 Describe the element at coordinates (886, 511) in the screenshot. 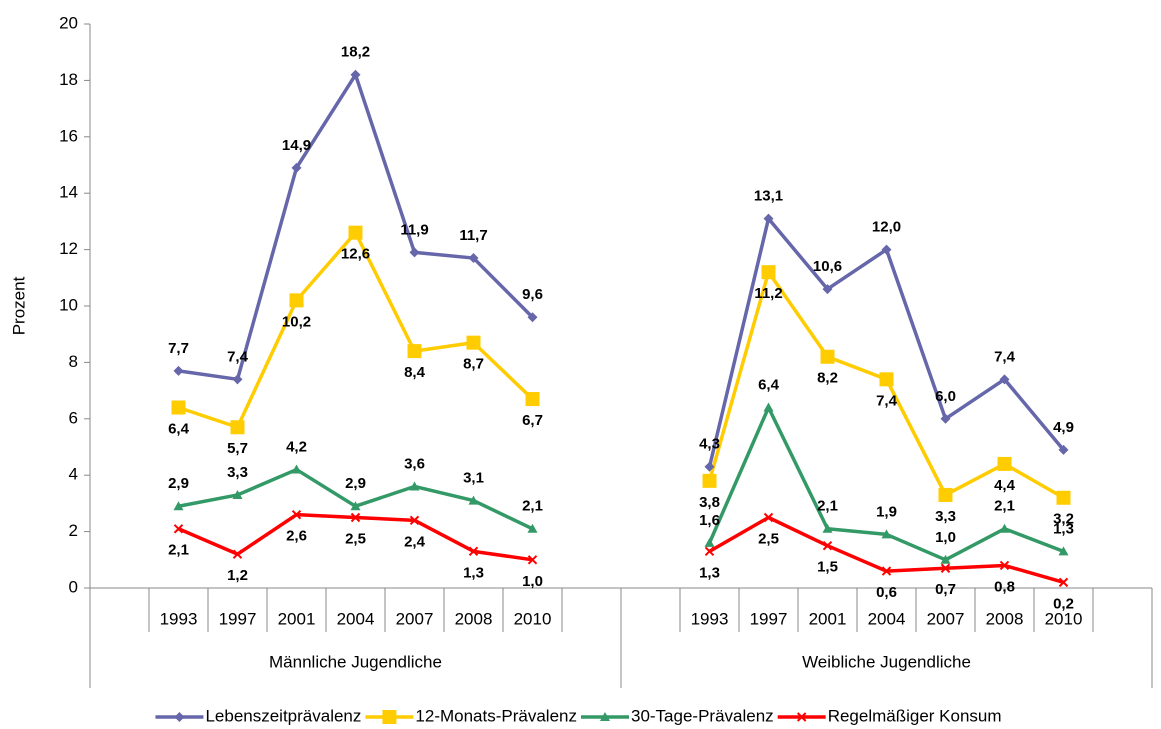

I see `value-label: 1,9` at that location.